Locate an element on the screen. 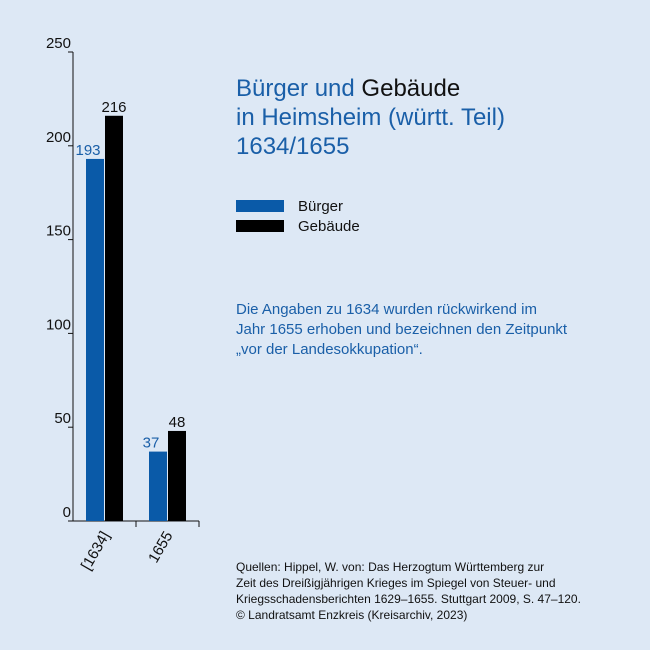 The width and height of the screenshot is (650, 650). data-label-buerger-0: 193 is located at coordinates (87, 150).